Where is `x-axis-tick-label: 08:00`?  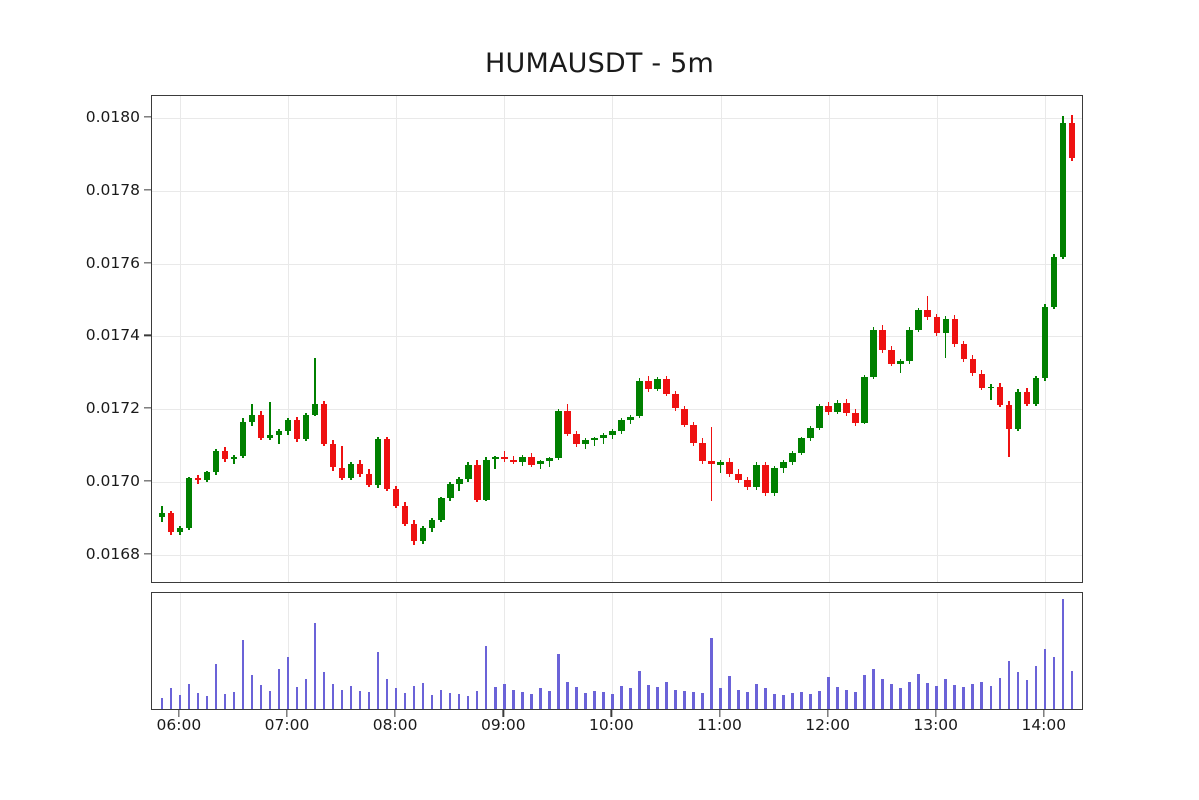
x-axis-tick-label: 08:00 is located at coordinates (395, 725).